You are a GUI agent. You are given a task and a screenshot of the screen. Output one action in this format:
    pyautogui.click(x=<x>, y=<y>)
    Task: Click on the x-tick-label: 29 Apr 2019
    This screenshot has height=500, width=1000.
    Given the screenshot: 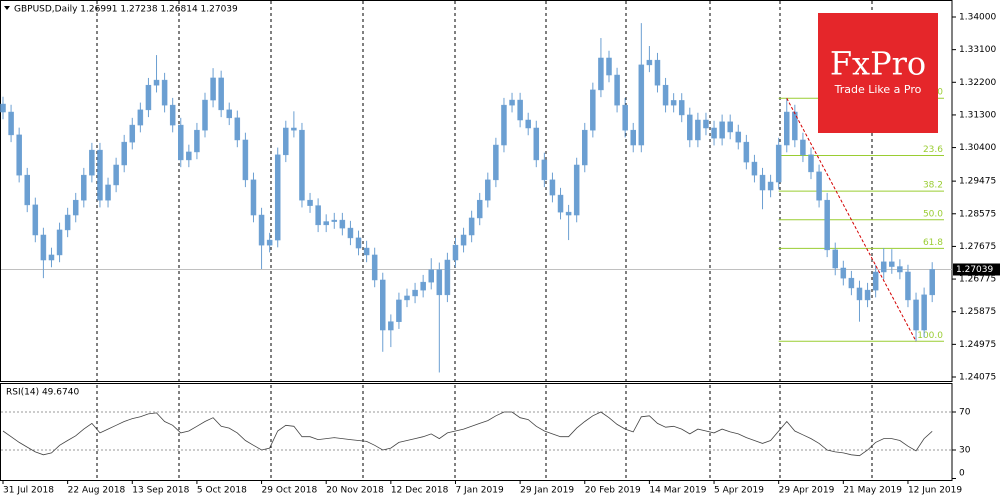 What is the action you would take?
    pyautogui.click(x=807, y=491)
    